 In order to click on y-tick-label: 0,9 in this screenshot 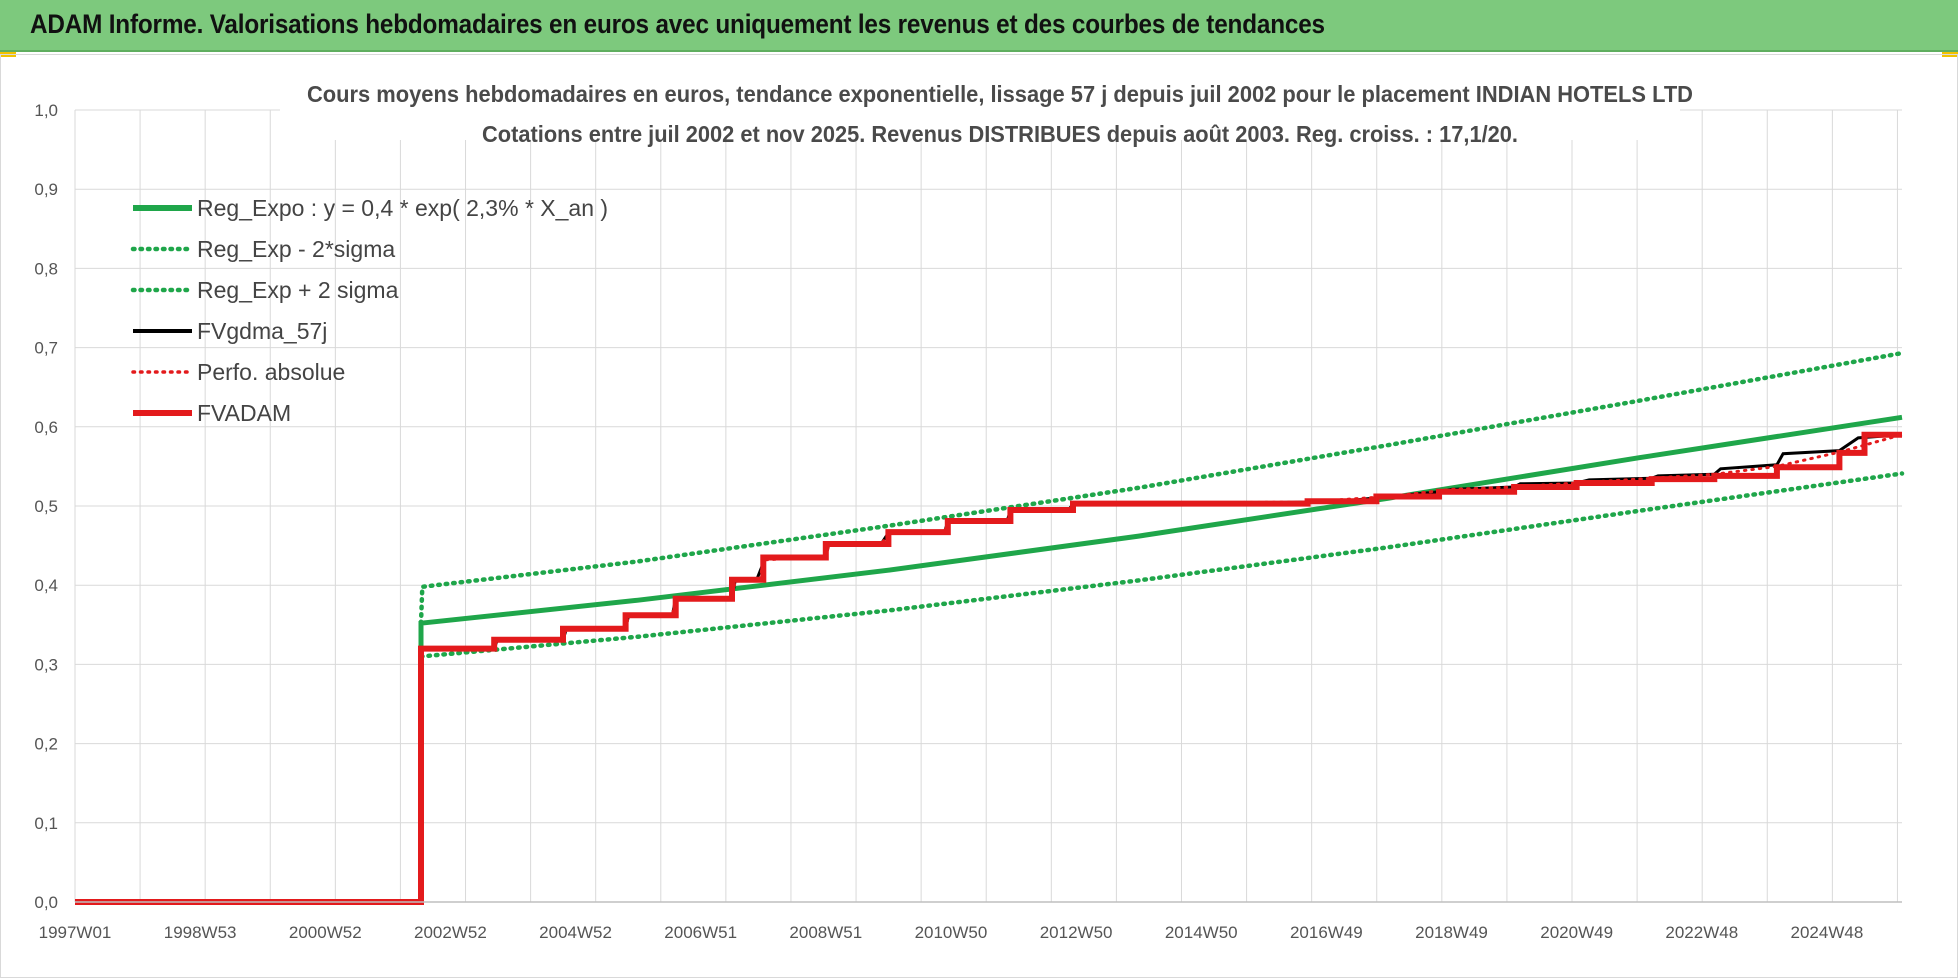, I will do `click(46, 189)`.